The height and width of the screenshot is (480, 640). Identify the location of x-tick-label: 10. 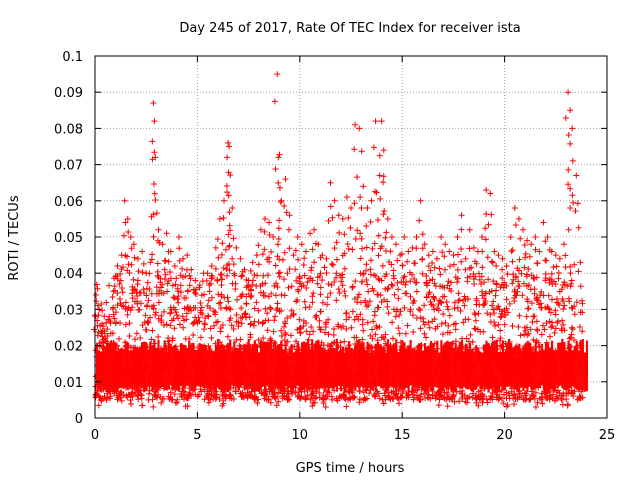
(300, 435).